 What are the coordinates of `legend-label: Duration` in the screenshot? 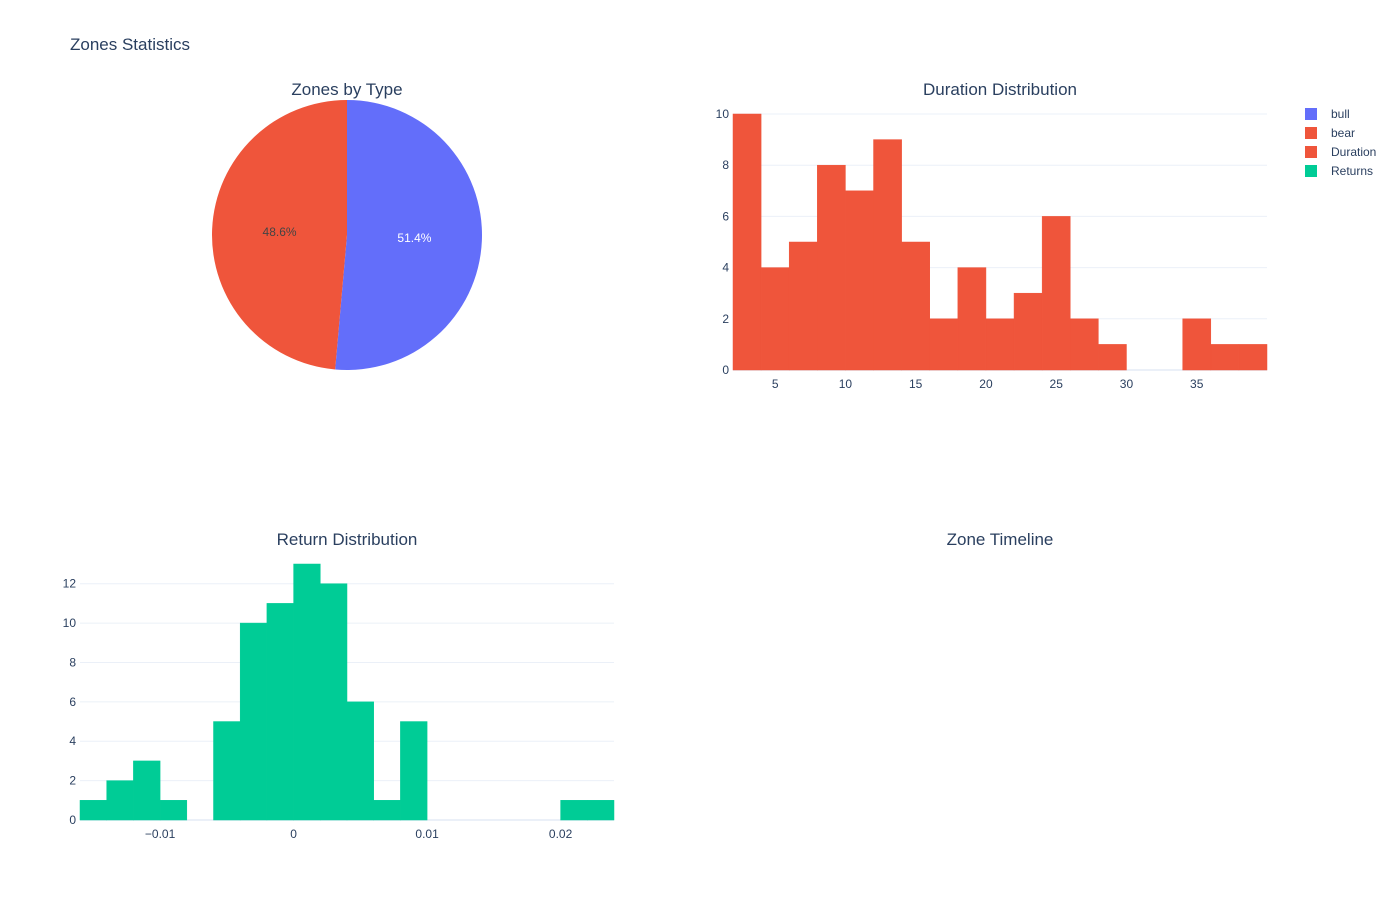 It's located at (1353, 152).